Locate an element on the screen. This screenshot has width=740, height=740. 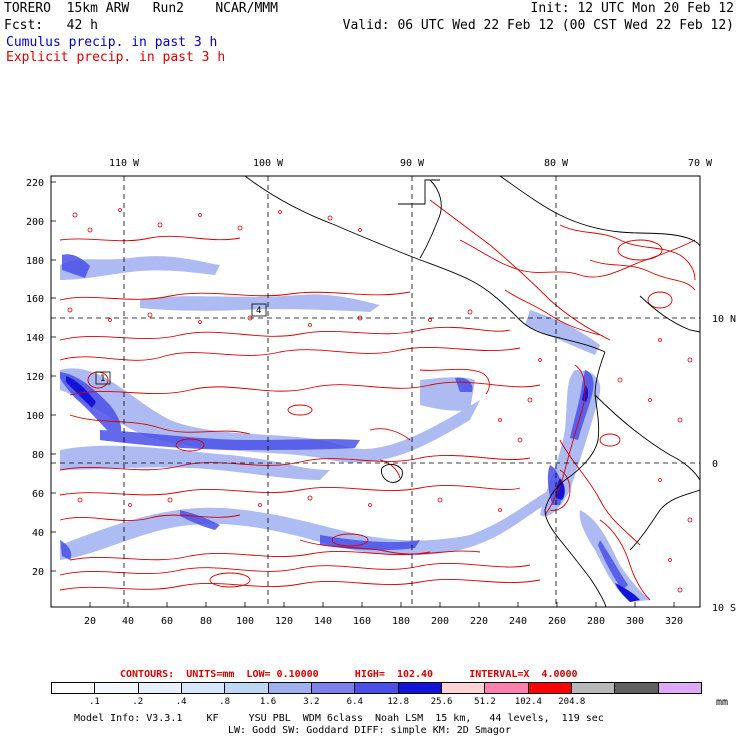
lat-label-10s: 10 S is located at coordinates (724, 608).